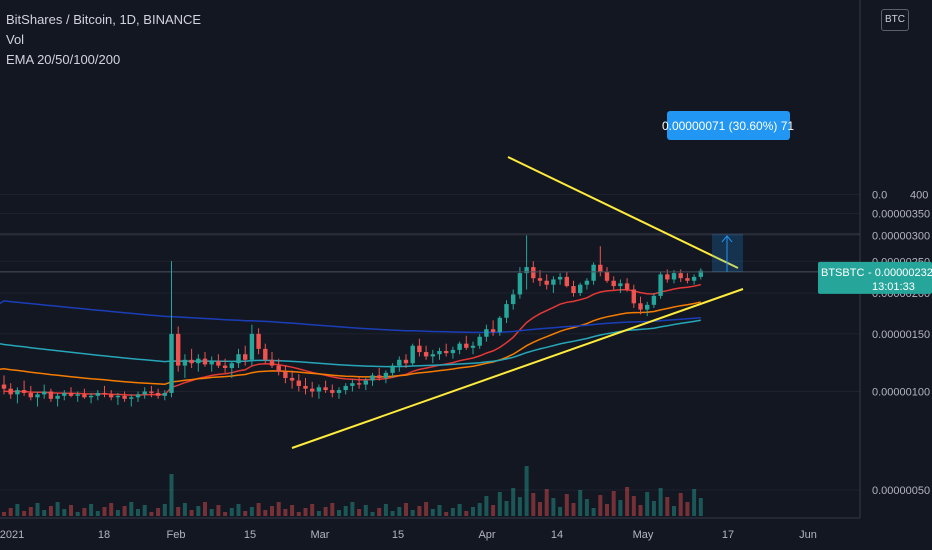  What do you see at coordinates (901, 393) in the screenshot?
I see `price-tick-label: 0.00000100` at bounding box center [901, 393].